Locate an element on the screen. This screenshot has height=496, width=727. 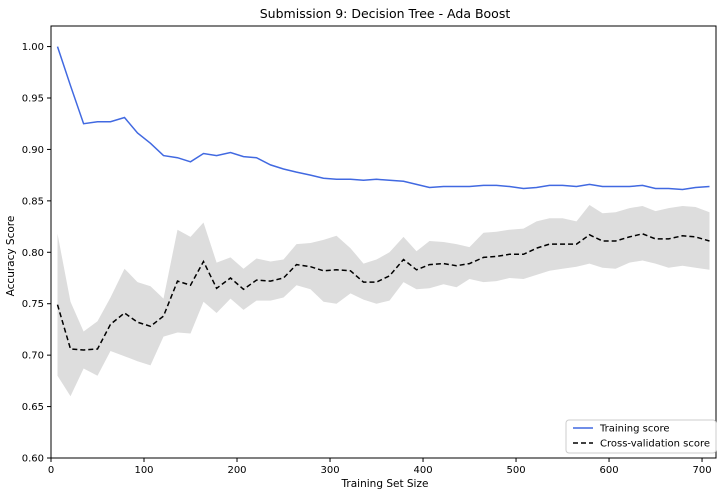
x-tick-label: 600 is located at coordinates (608, 470).